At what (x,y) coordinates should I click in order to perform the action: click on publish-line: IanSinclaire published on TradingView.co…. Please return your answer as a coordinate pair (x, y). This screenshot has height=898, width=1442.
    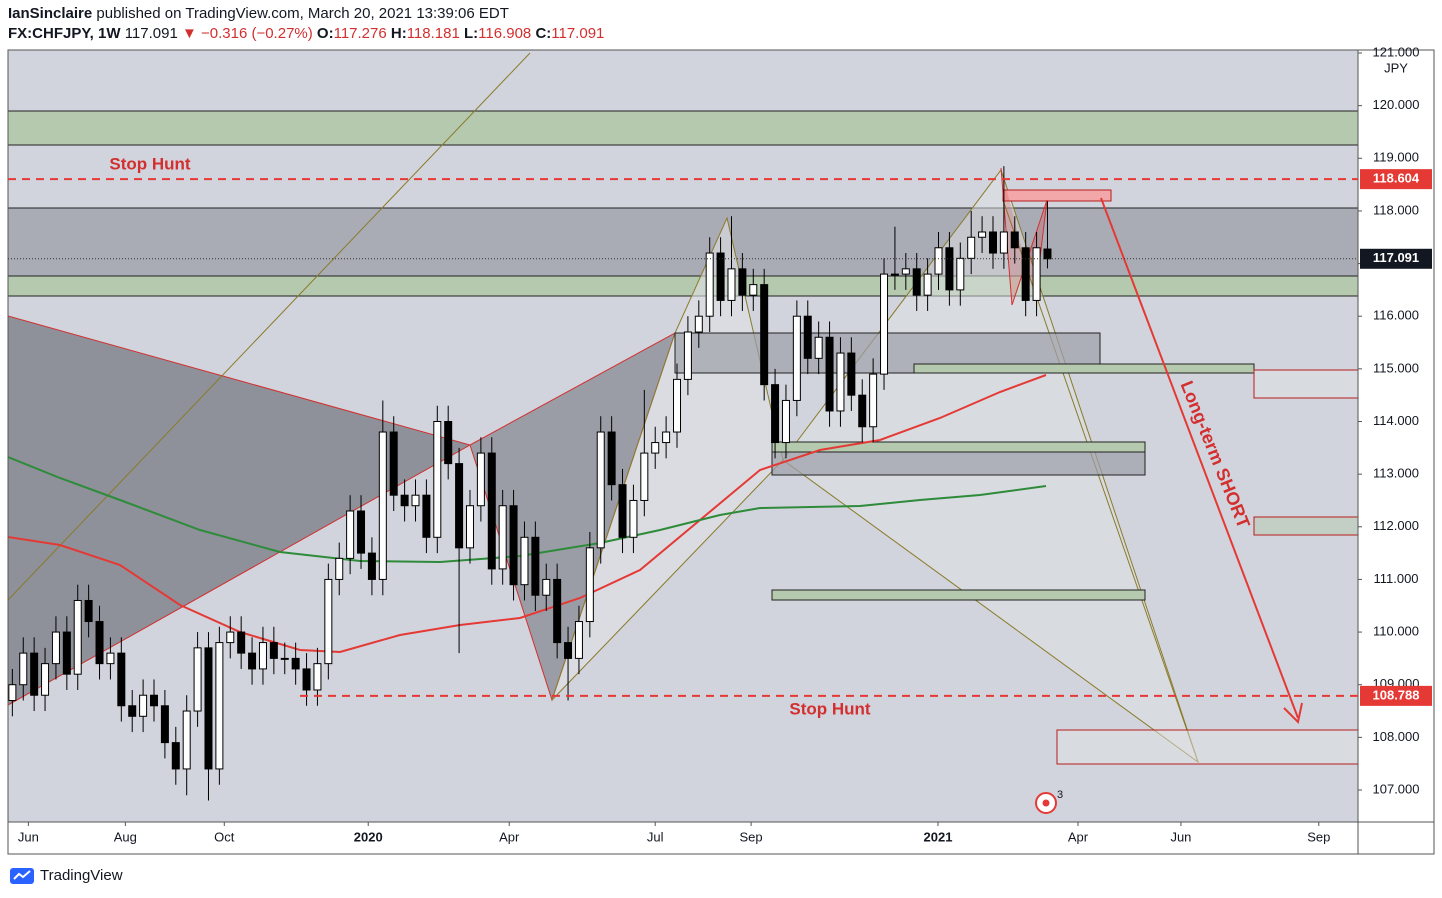
    Looking at the image, I should click on (258, 13).